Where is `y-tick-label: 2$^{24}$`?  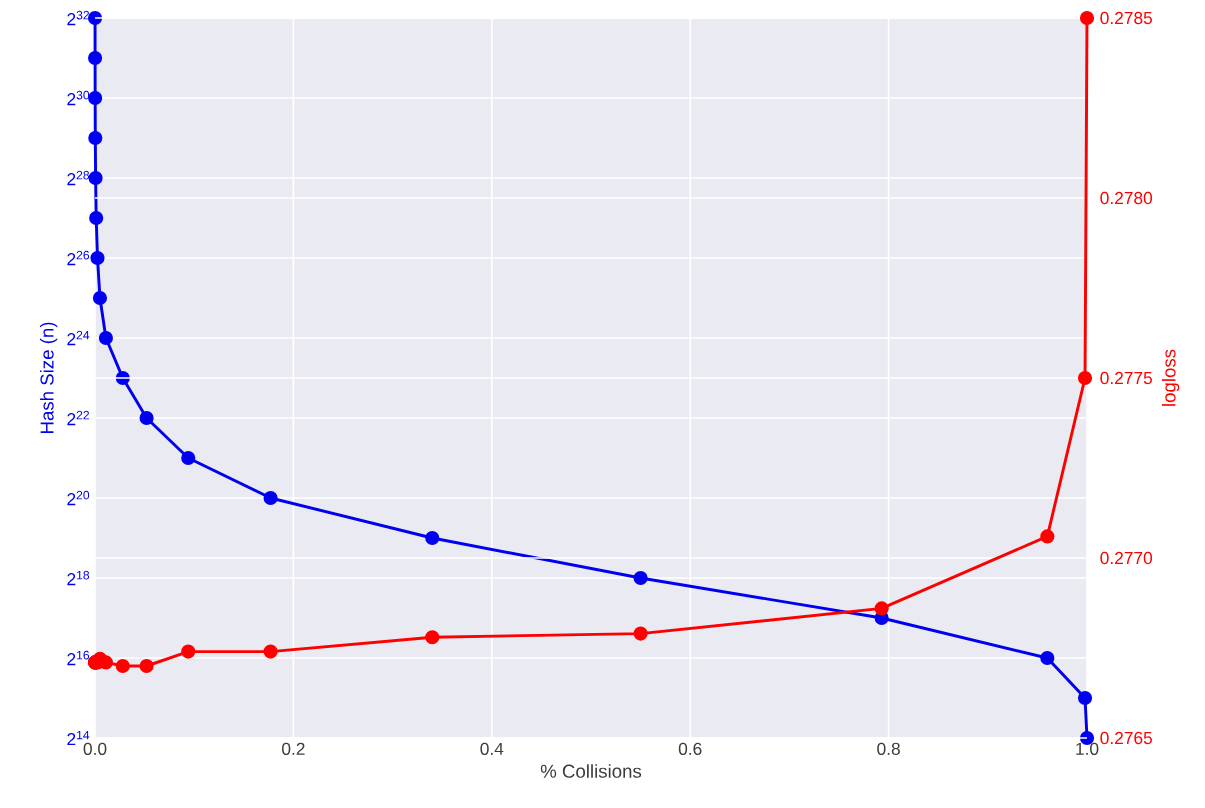 y-tick-label: 2$^{24}$ is located at coordinates (78, 338).